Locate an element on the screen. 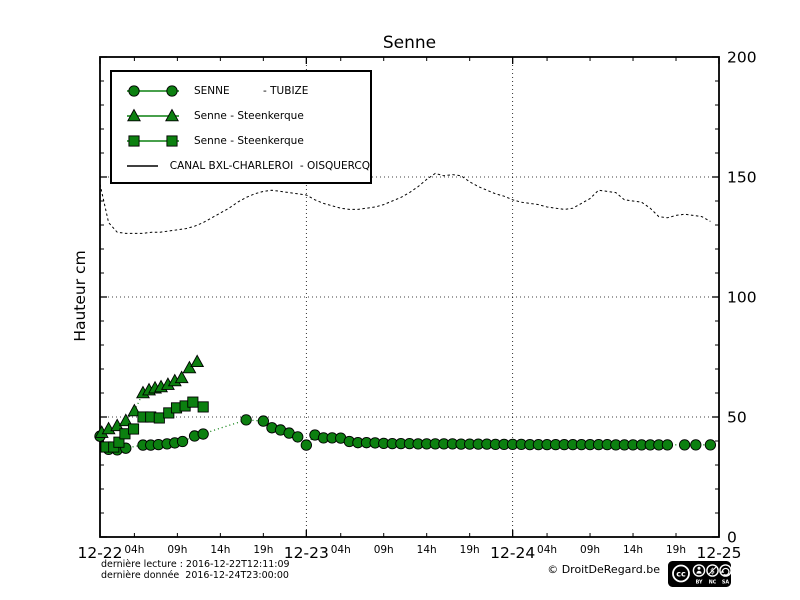 This screenshot has height=600, width=800. last-data-text: dernière donnée 2016-12-24T23:00:00 is located at coordinates (195, 575).